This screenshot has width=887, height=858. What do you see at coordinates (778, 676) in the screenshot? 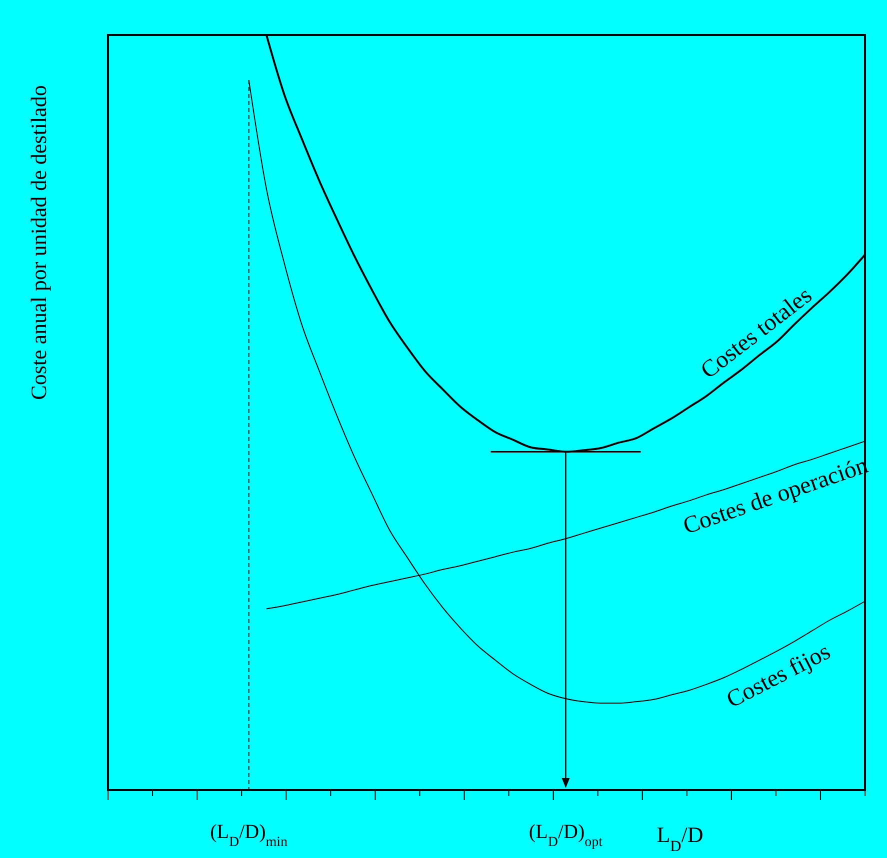
I see `text: Costes fijos` at bounding box center [778, 676].